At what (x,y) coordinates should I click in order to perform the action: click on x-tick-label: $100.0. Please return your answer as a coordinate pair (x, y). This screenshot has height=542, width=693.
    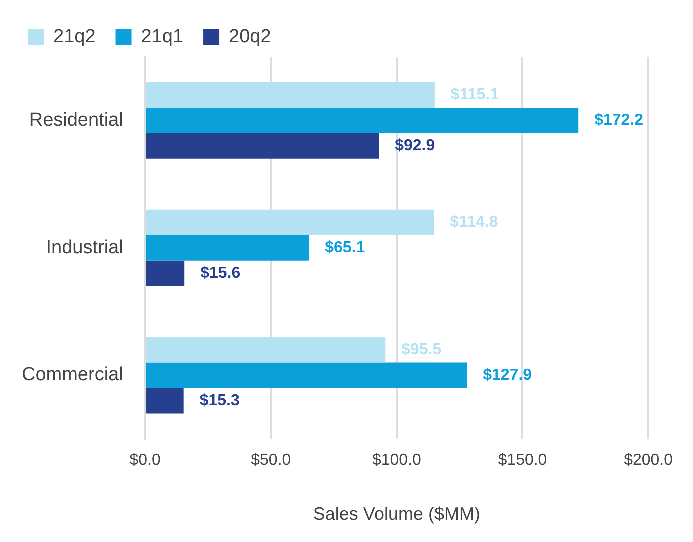
    Looking at the image, I should click on (397, 461).